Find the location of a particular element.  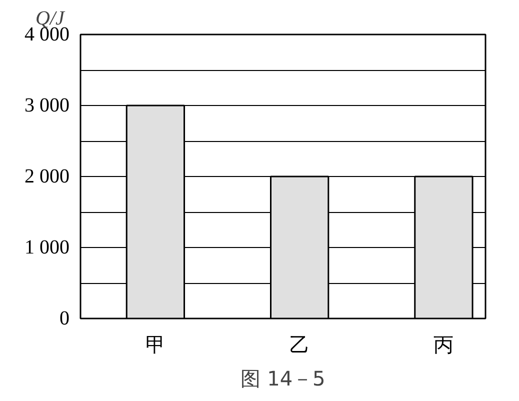

x-tick-label: 甲 is located at coordinates (155, 345).